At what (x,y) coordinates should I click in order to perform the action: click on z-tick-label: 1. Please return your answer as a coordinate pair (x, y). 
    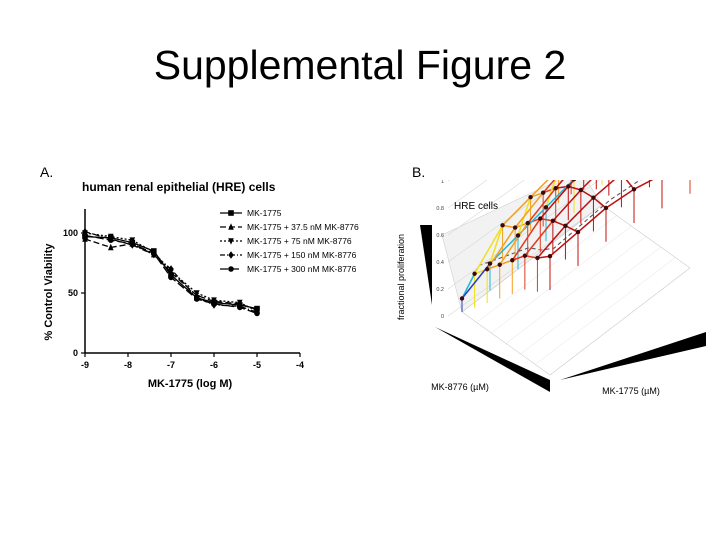
    Looking at the image, I should click on (442, 182).